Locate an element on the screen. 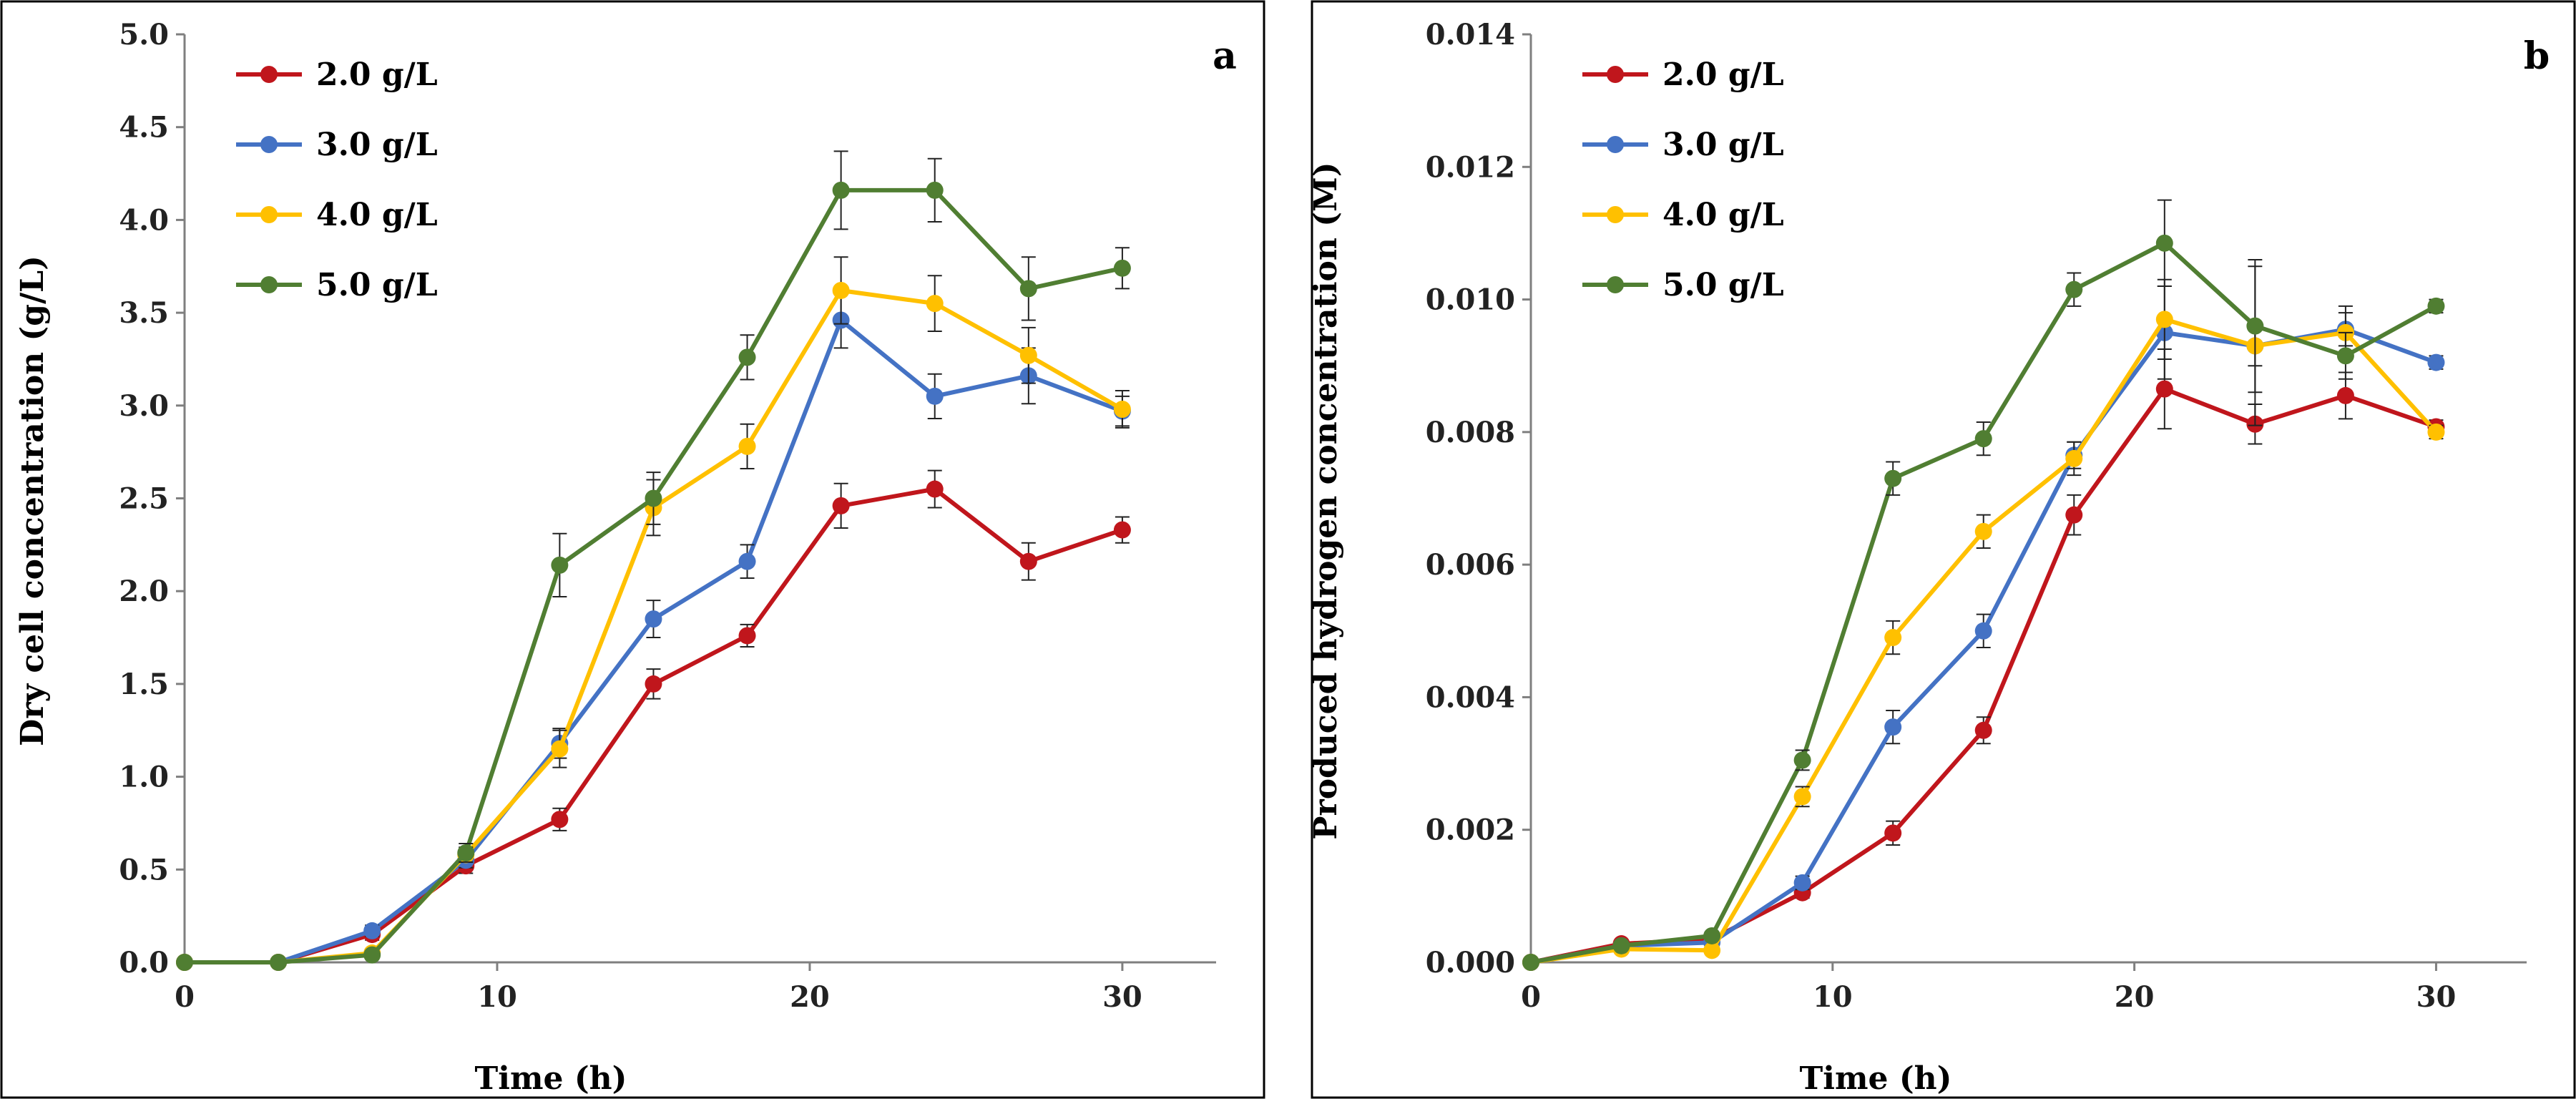  panel-b-x-tick-label: 0 is located at coordinates (1531, 997).